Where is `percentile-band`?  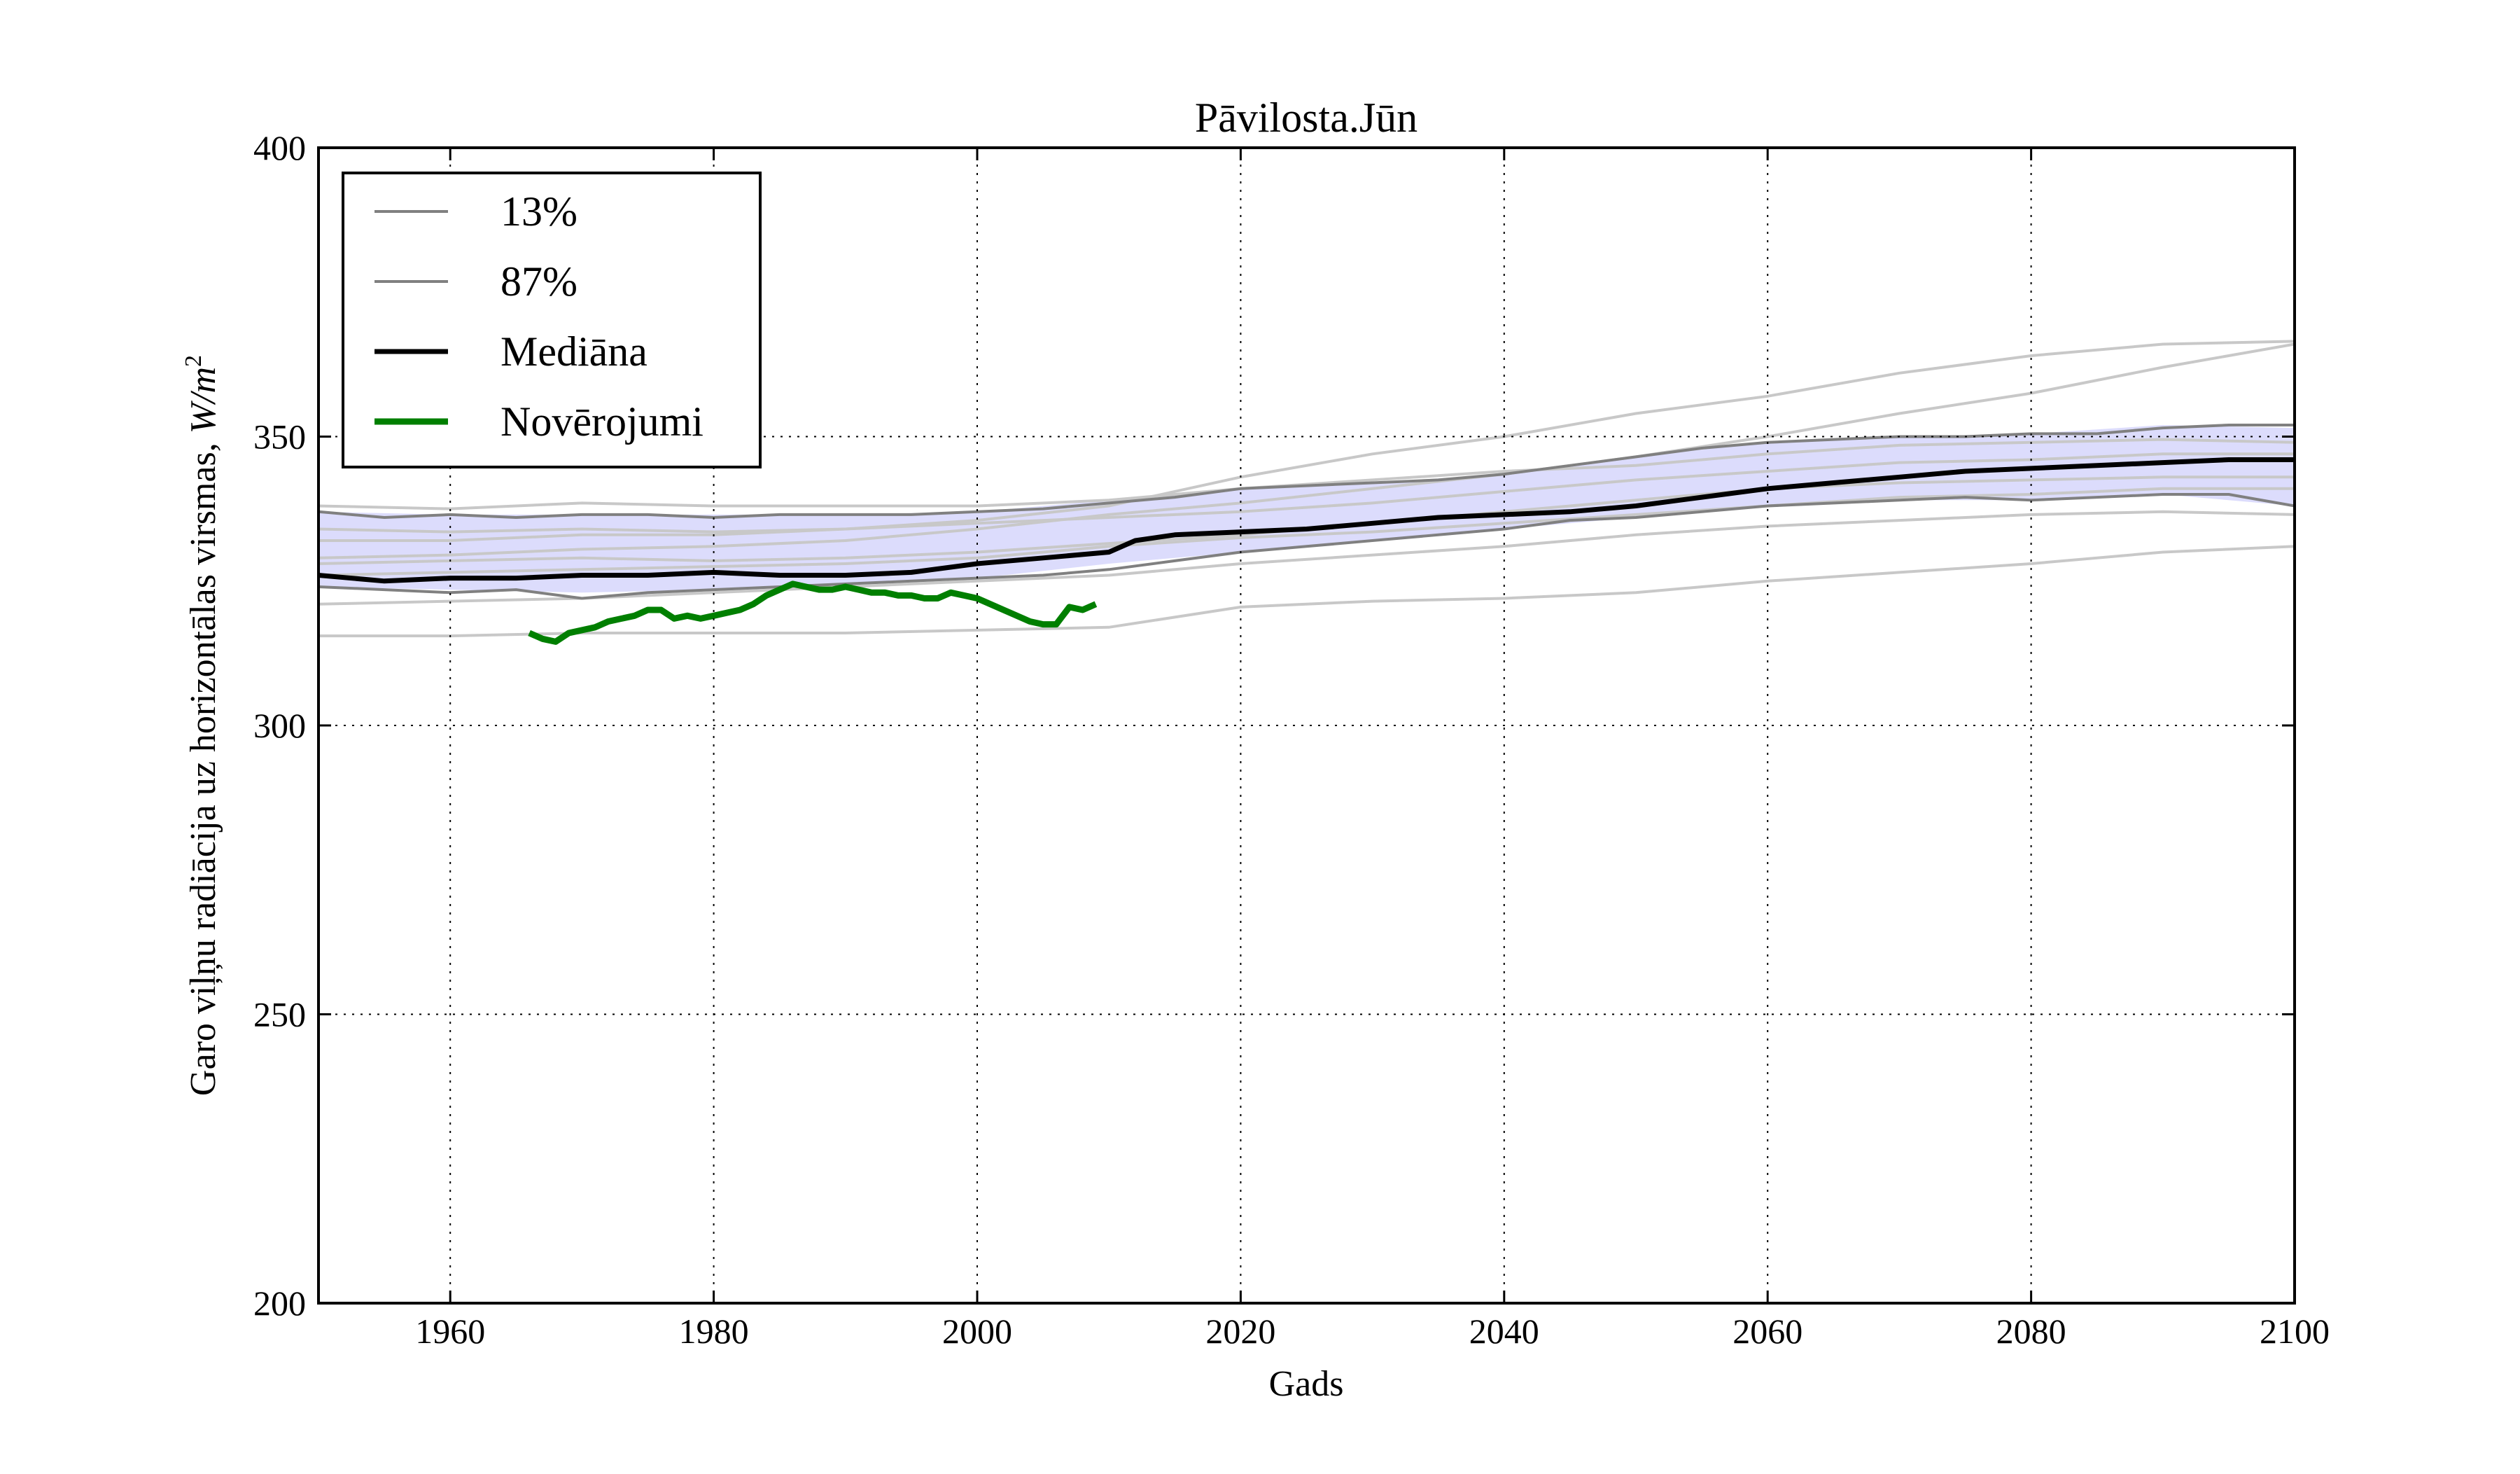
percentile-band is located at coordinates (1306, 509).